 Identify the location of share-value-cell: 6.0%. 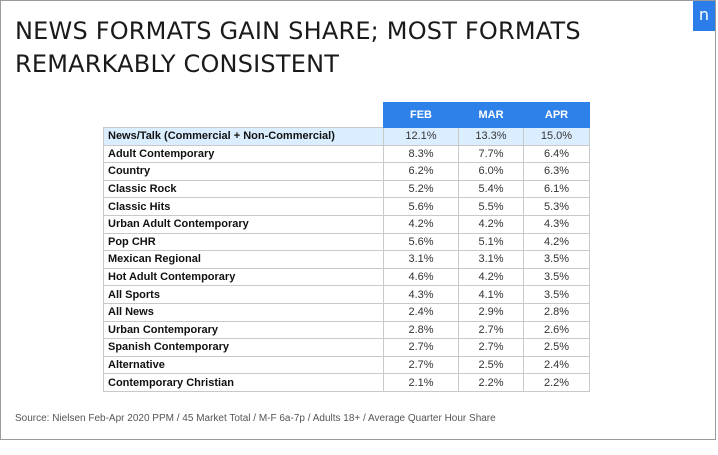
(491, 171).